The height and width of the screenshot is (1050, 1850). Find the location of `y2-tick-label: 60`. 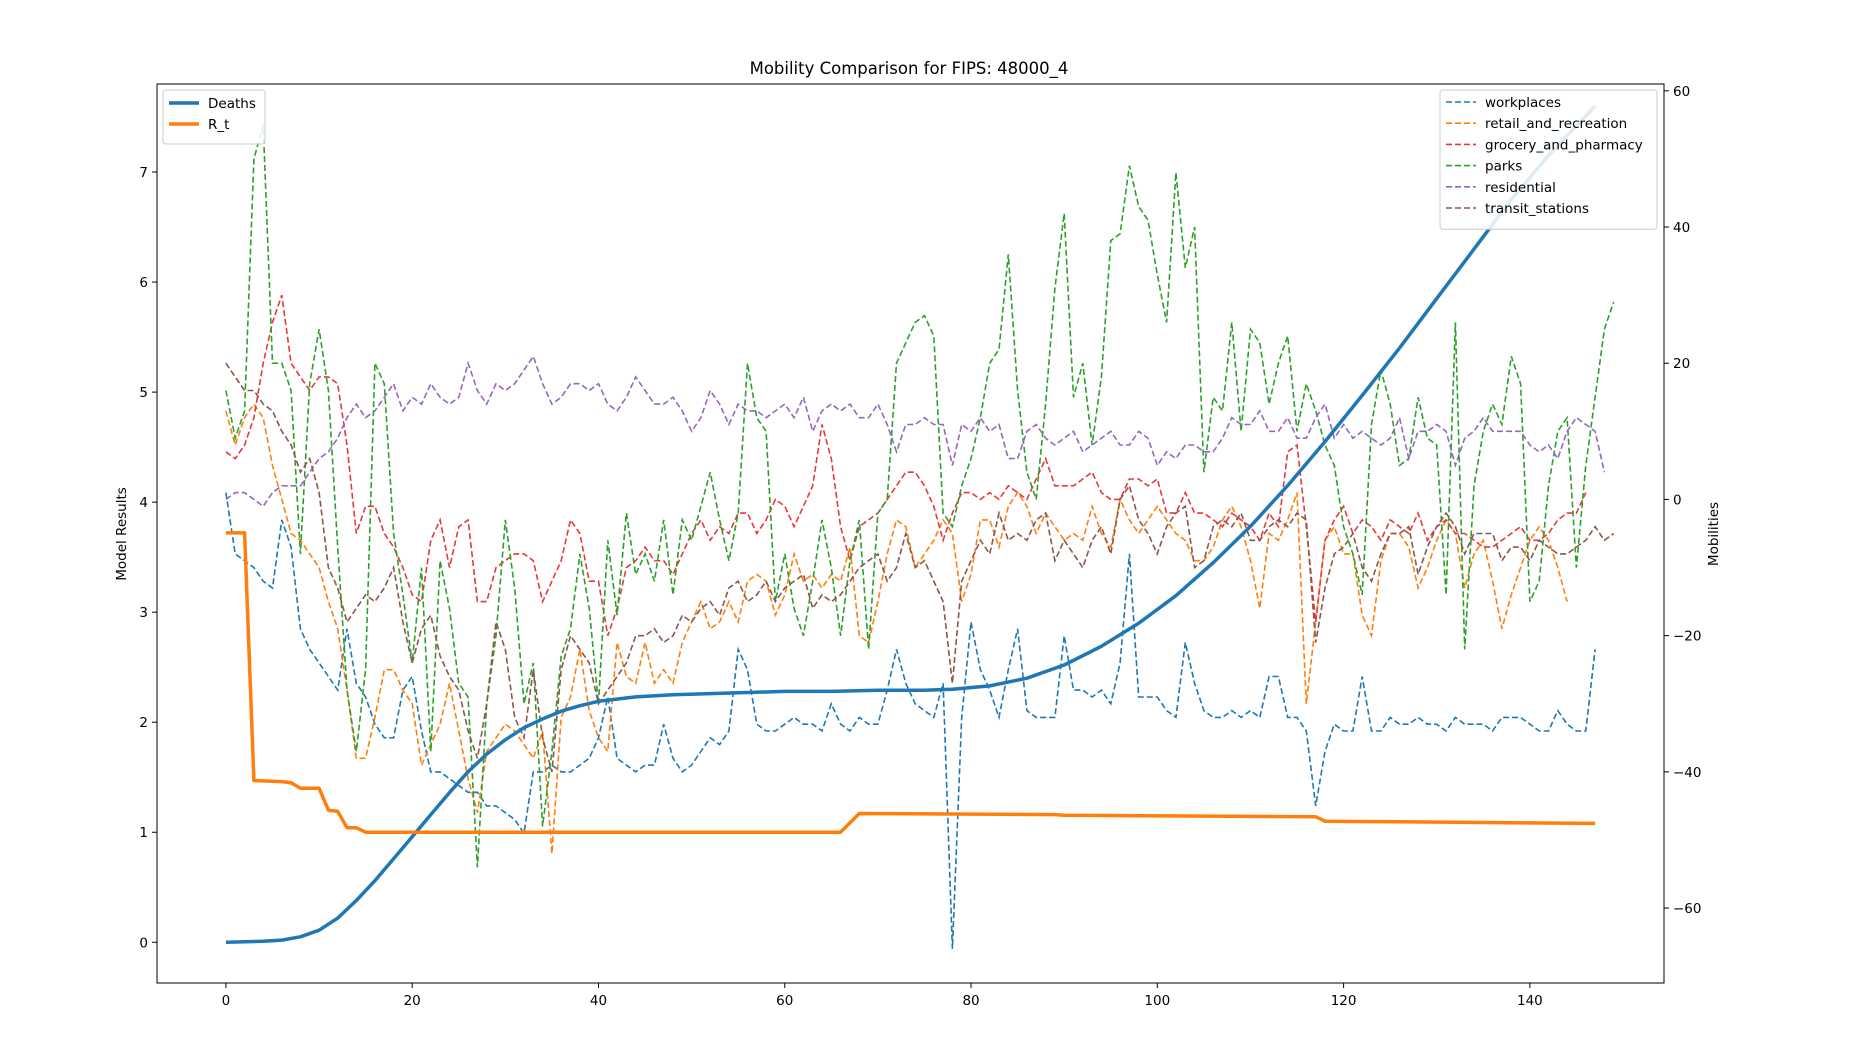

y2-tick-label: 60 is located at coordinates (1681, 92).